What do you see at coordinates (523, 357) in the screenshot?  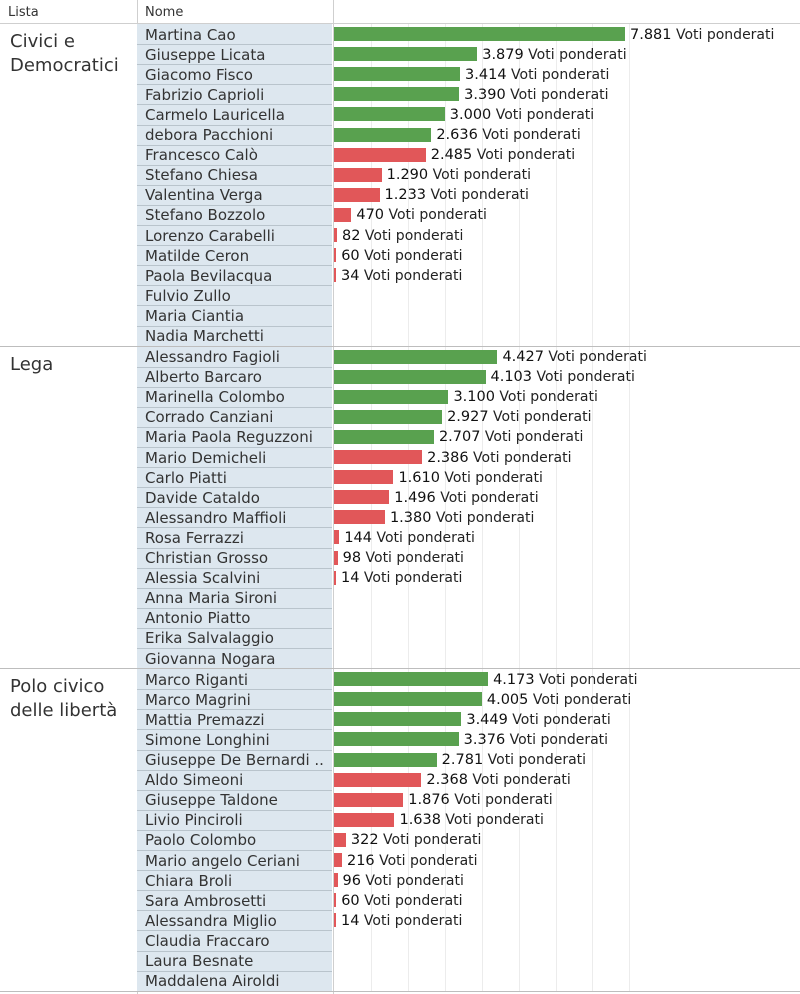 I see `value-number: 4.427` at bounding box center [523, 357].